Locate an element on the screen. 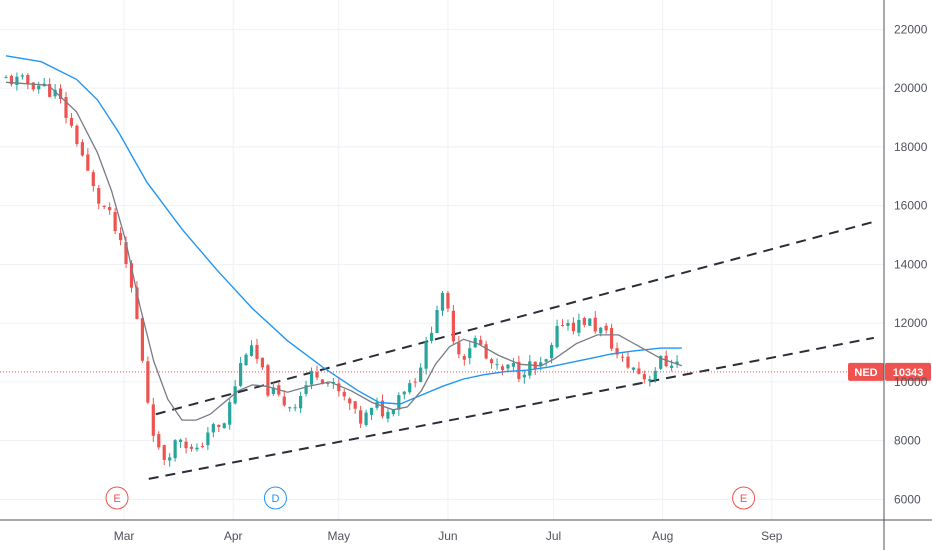 This screenshot has width=932, height=550. y-tick-label: 8000 is located at coordinates (907, 441).